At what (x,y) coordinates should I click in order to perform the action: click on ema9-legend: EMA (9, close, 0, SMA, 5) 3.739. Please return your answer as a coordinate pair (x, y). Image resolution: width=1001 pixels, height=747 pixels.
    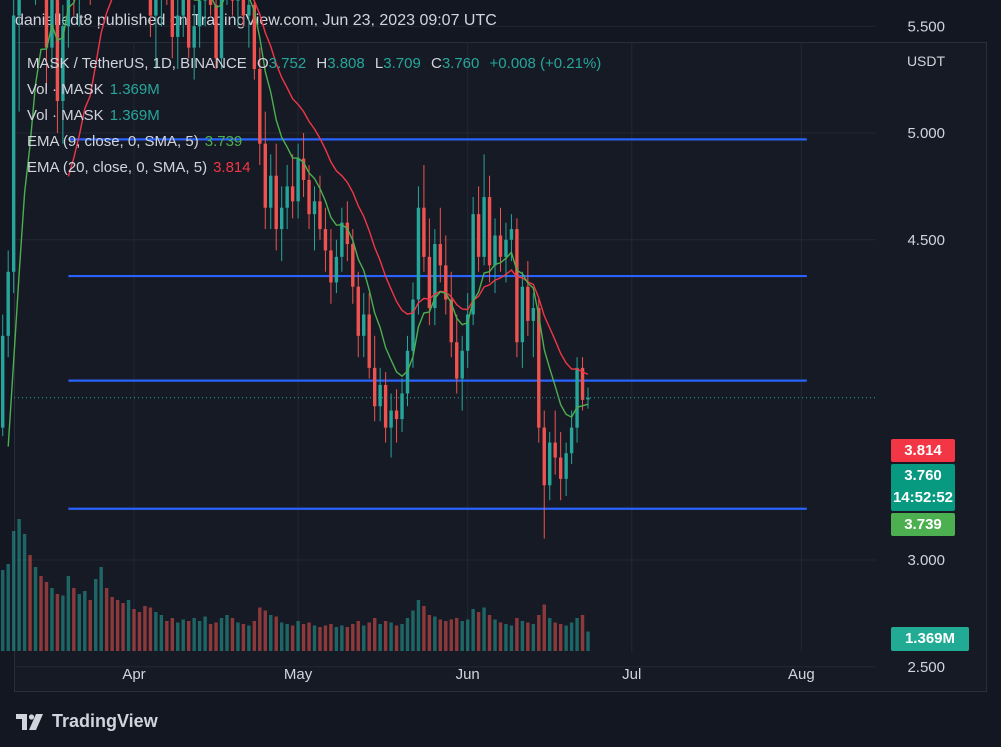
    Looking at the image, I should click on (134, 141).